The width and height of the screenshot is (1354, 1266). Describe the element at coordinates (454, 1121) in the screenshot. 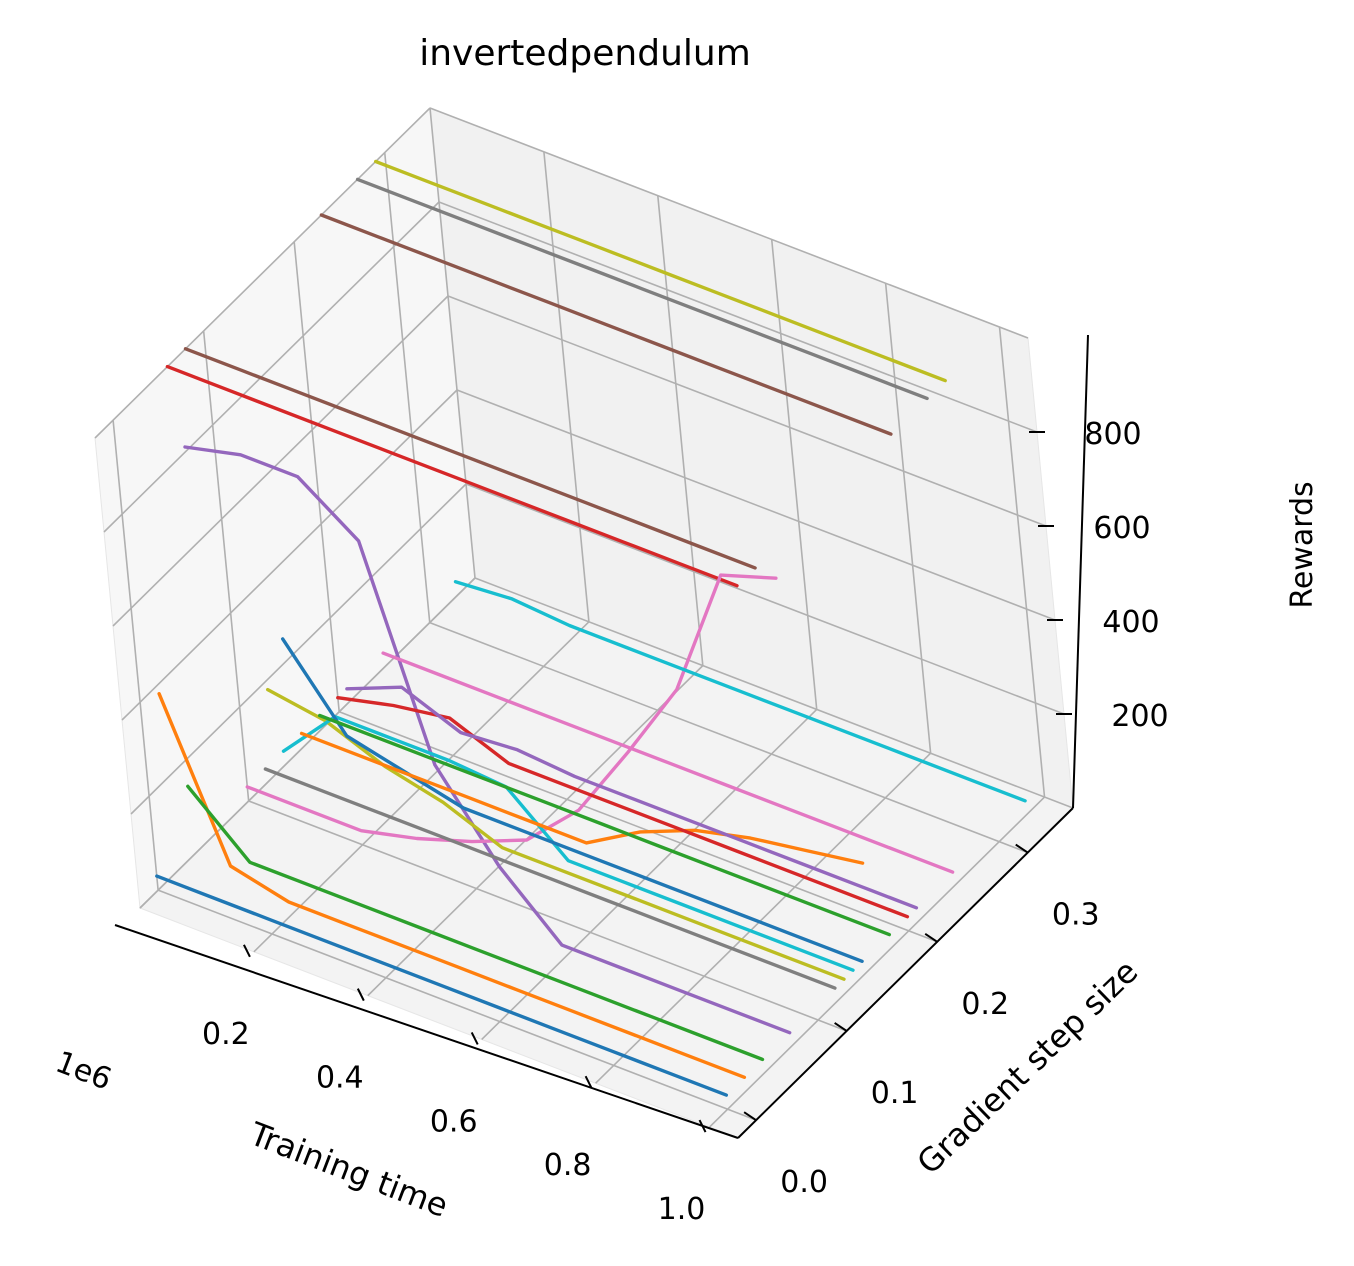

I see `x-tick-label: 0.6` at that location.